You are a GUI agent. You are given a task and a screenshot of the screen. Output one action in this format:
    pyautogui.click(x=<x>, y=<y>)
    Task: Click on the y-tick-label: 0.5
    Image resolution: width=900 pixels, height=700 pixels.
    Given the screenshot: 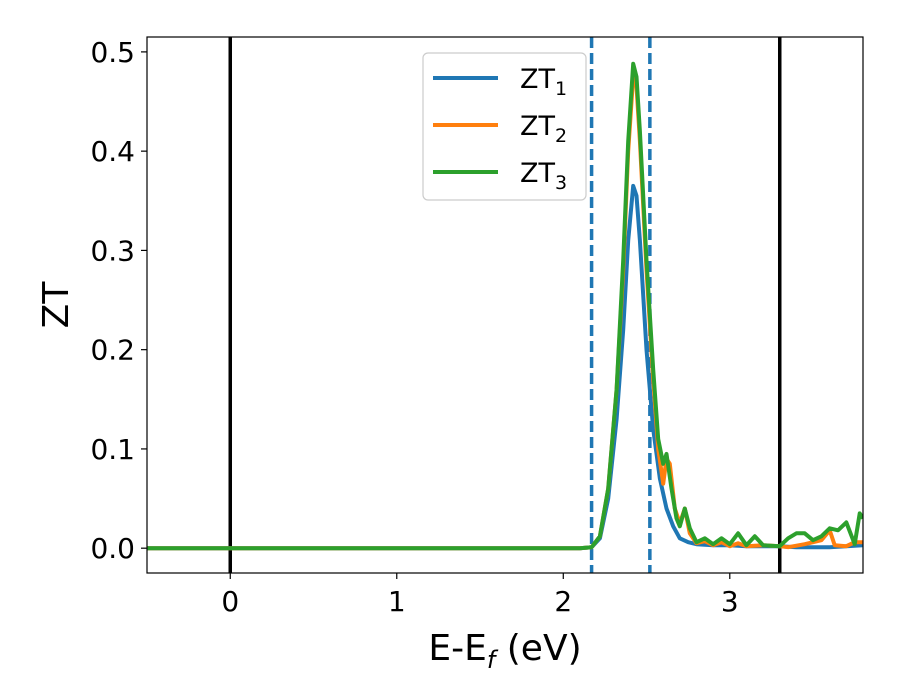 What is the action you would take?
    pyautogui.click(x=112, y=52)
    